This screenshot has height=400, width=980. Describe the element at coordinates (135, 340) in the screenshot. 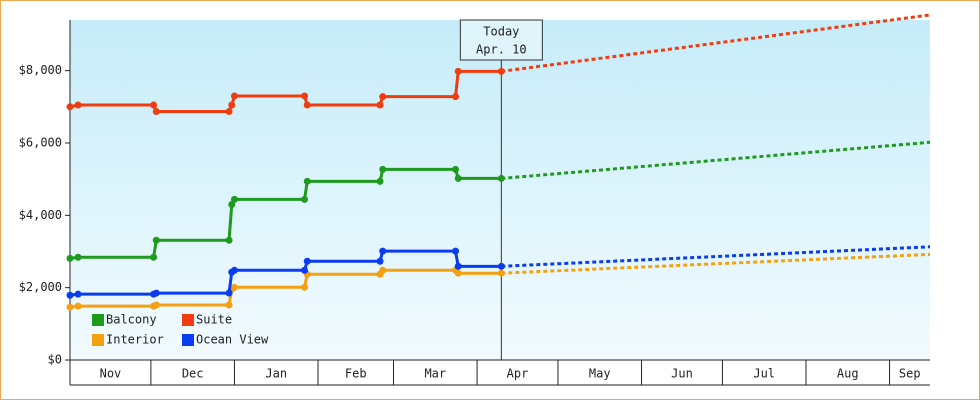

I see `legend-label: Interior` at that location.